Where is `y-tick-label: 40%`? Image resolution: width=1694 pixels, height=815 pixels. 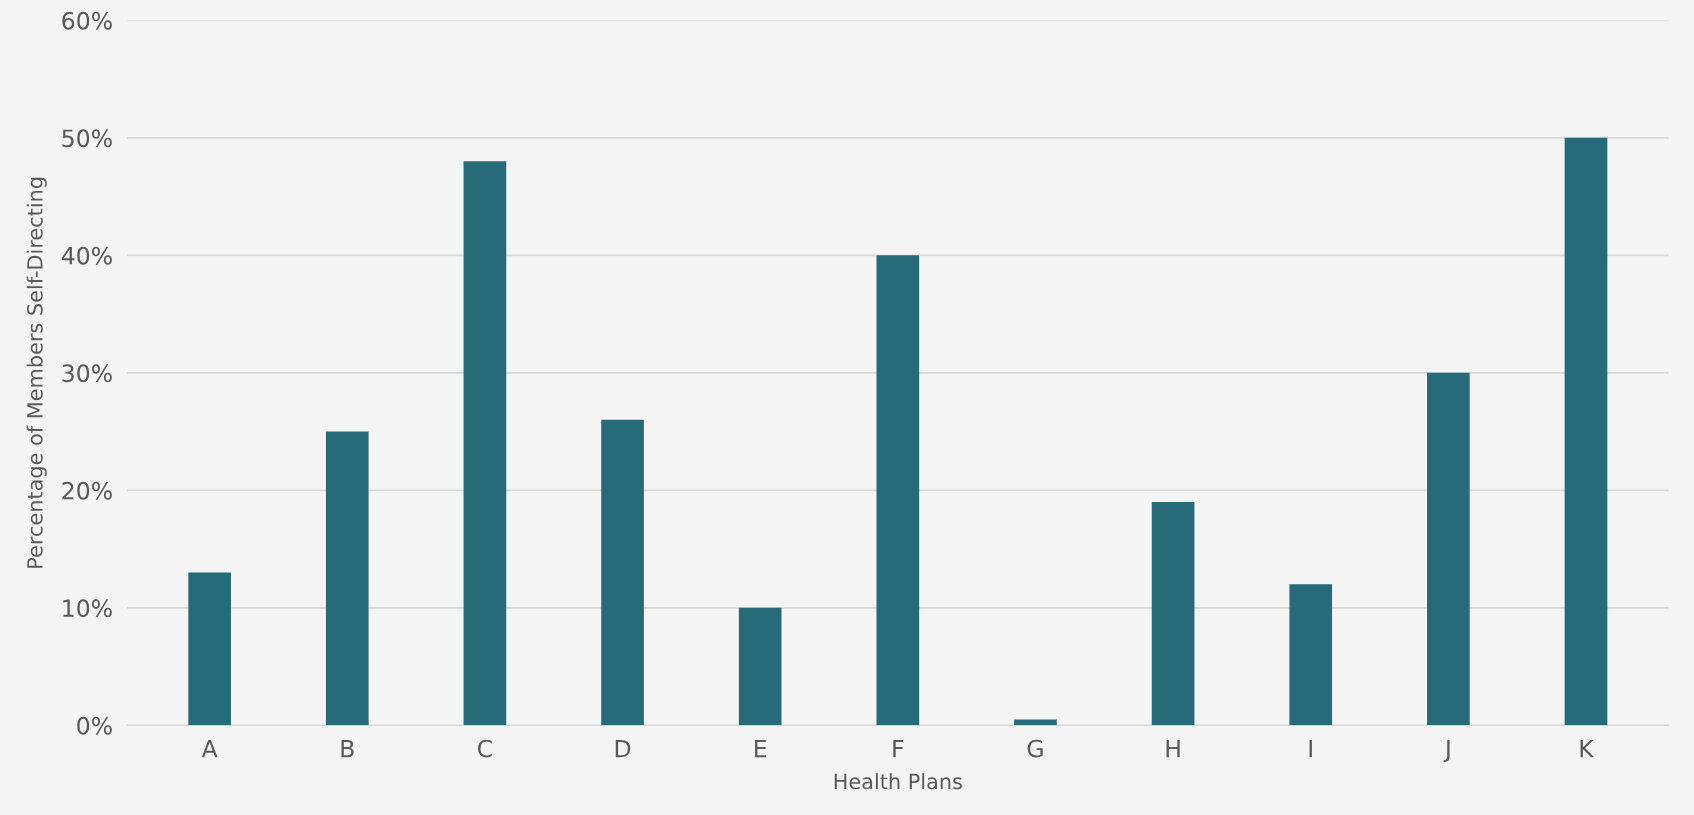
y-tick-label: 40% is located at coordinates (86, 255).